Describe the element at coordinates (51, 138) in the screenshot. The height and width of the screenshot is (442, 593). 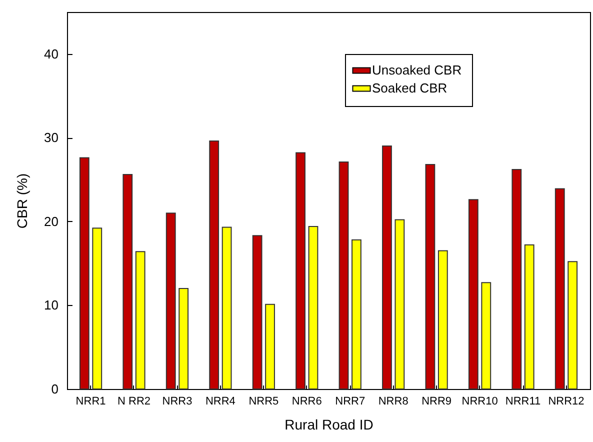
I see `y-tick-label: 30` at that location.